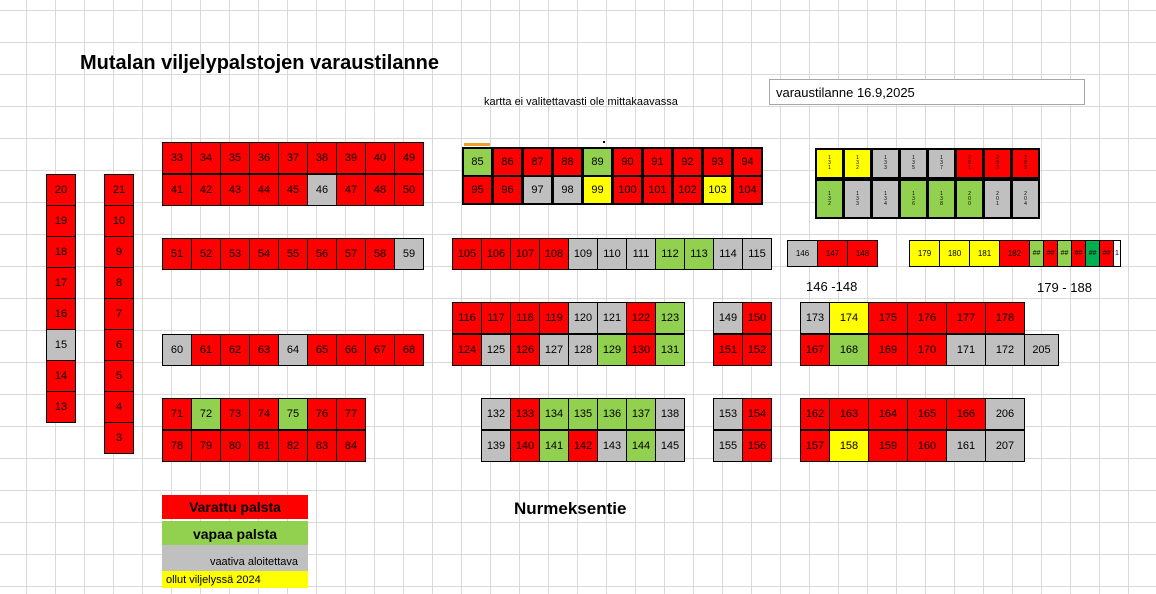 Image resolution: width=1156 pixels, height=594 pixels. Describe the element at coordinates (927, 92) in the screenshot. I see `status-date-box: varaustilanne 16.9,2025` at that location.